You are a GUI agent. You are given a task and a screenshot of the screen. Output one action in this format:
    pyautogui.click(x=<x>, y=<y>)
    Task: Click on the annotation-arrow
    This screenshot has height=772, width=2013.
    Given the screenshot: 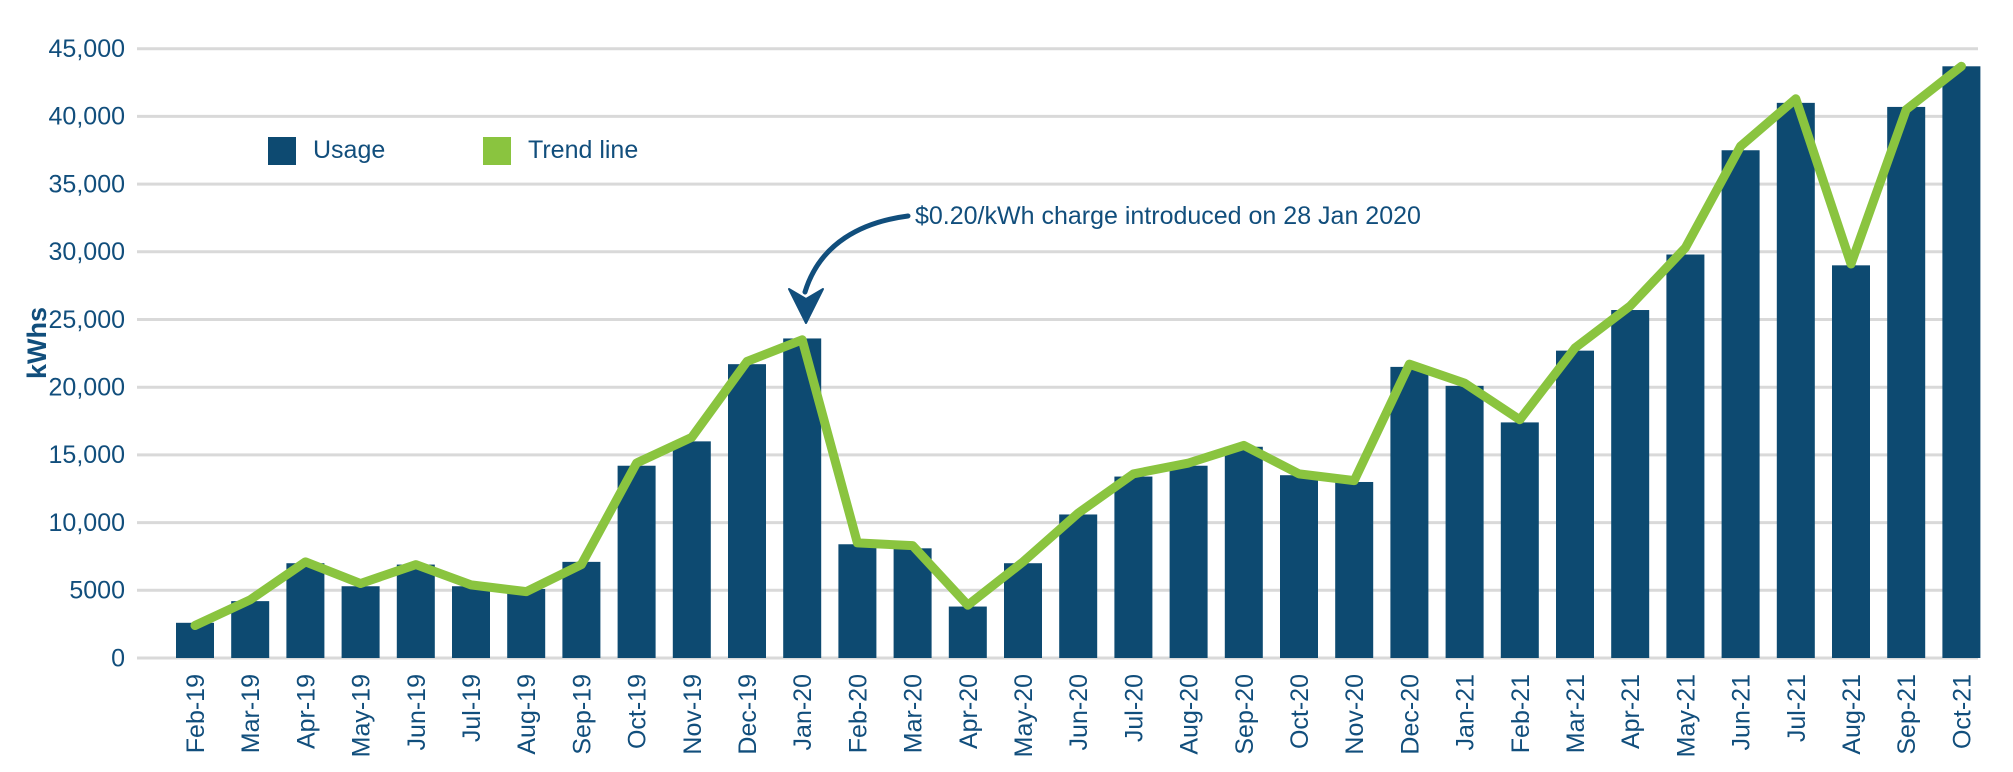 What is the action you would take?
    pyautogui.click(x=849, y=268)
    